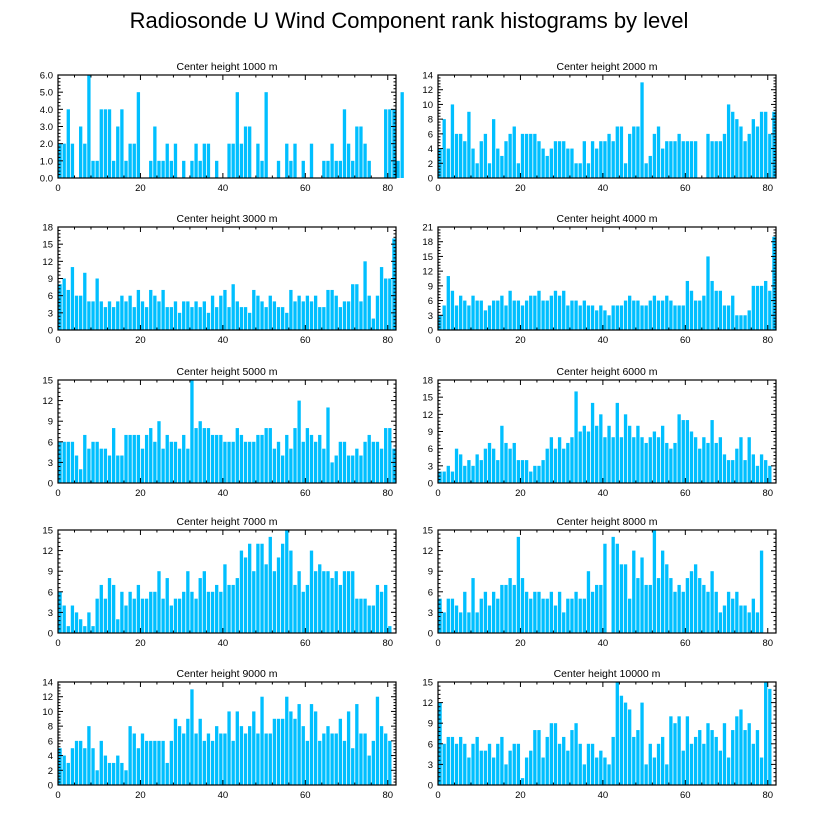 This screenshot has height=824, width=818. What do you see at coordinates (430, 449) in the screenshot?
I see `y-tick-label: 6` at bounding box center [430, 449].